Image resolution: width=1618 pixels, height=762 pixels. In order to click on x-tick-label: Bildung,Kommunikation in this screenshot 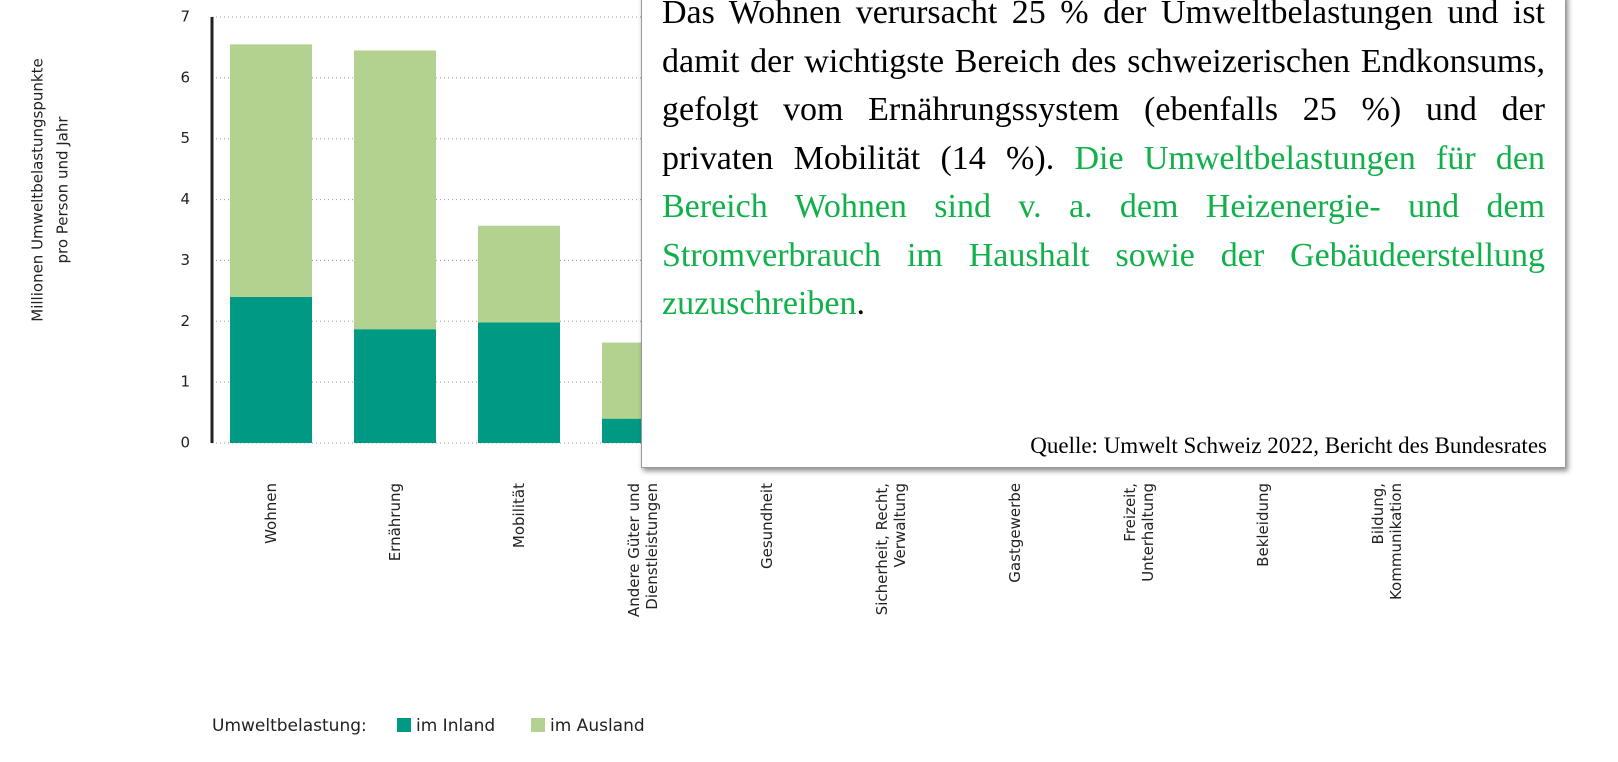, I will do `click(1387, 541)`.